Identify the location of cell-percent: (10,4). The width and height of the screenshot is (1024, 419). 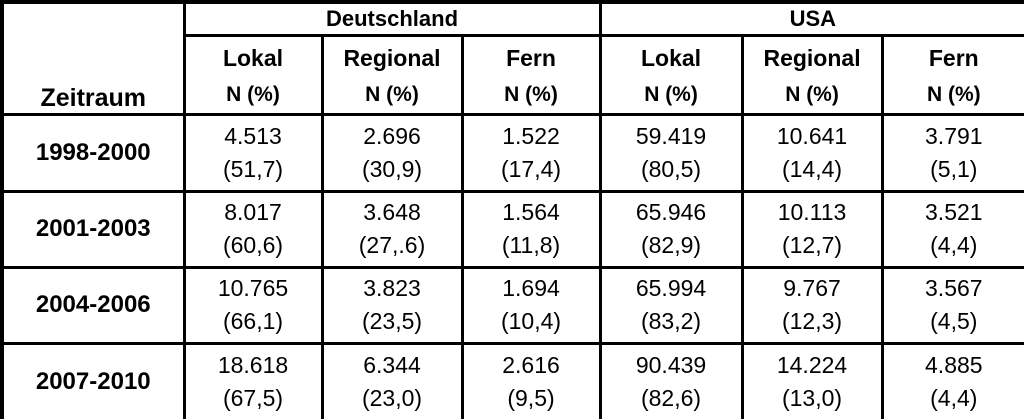
(531, 321).